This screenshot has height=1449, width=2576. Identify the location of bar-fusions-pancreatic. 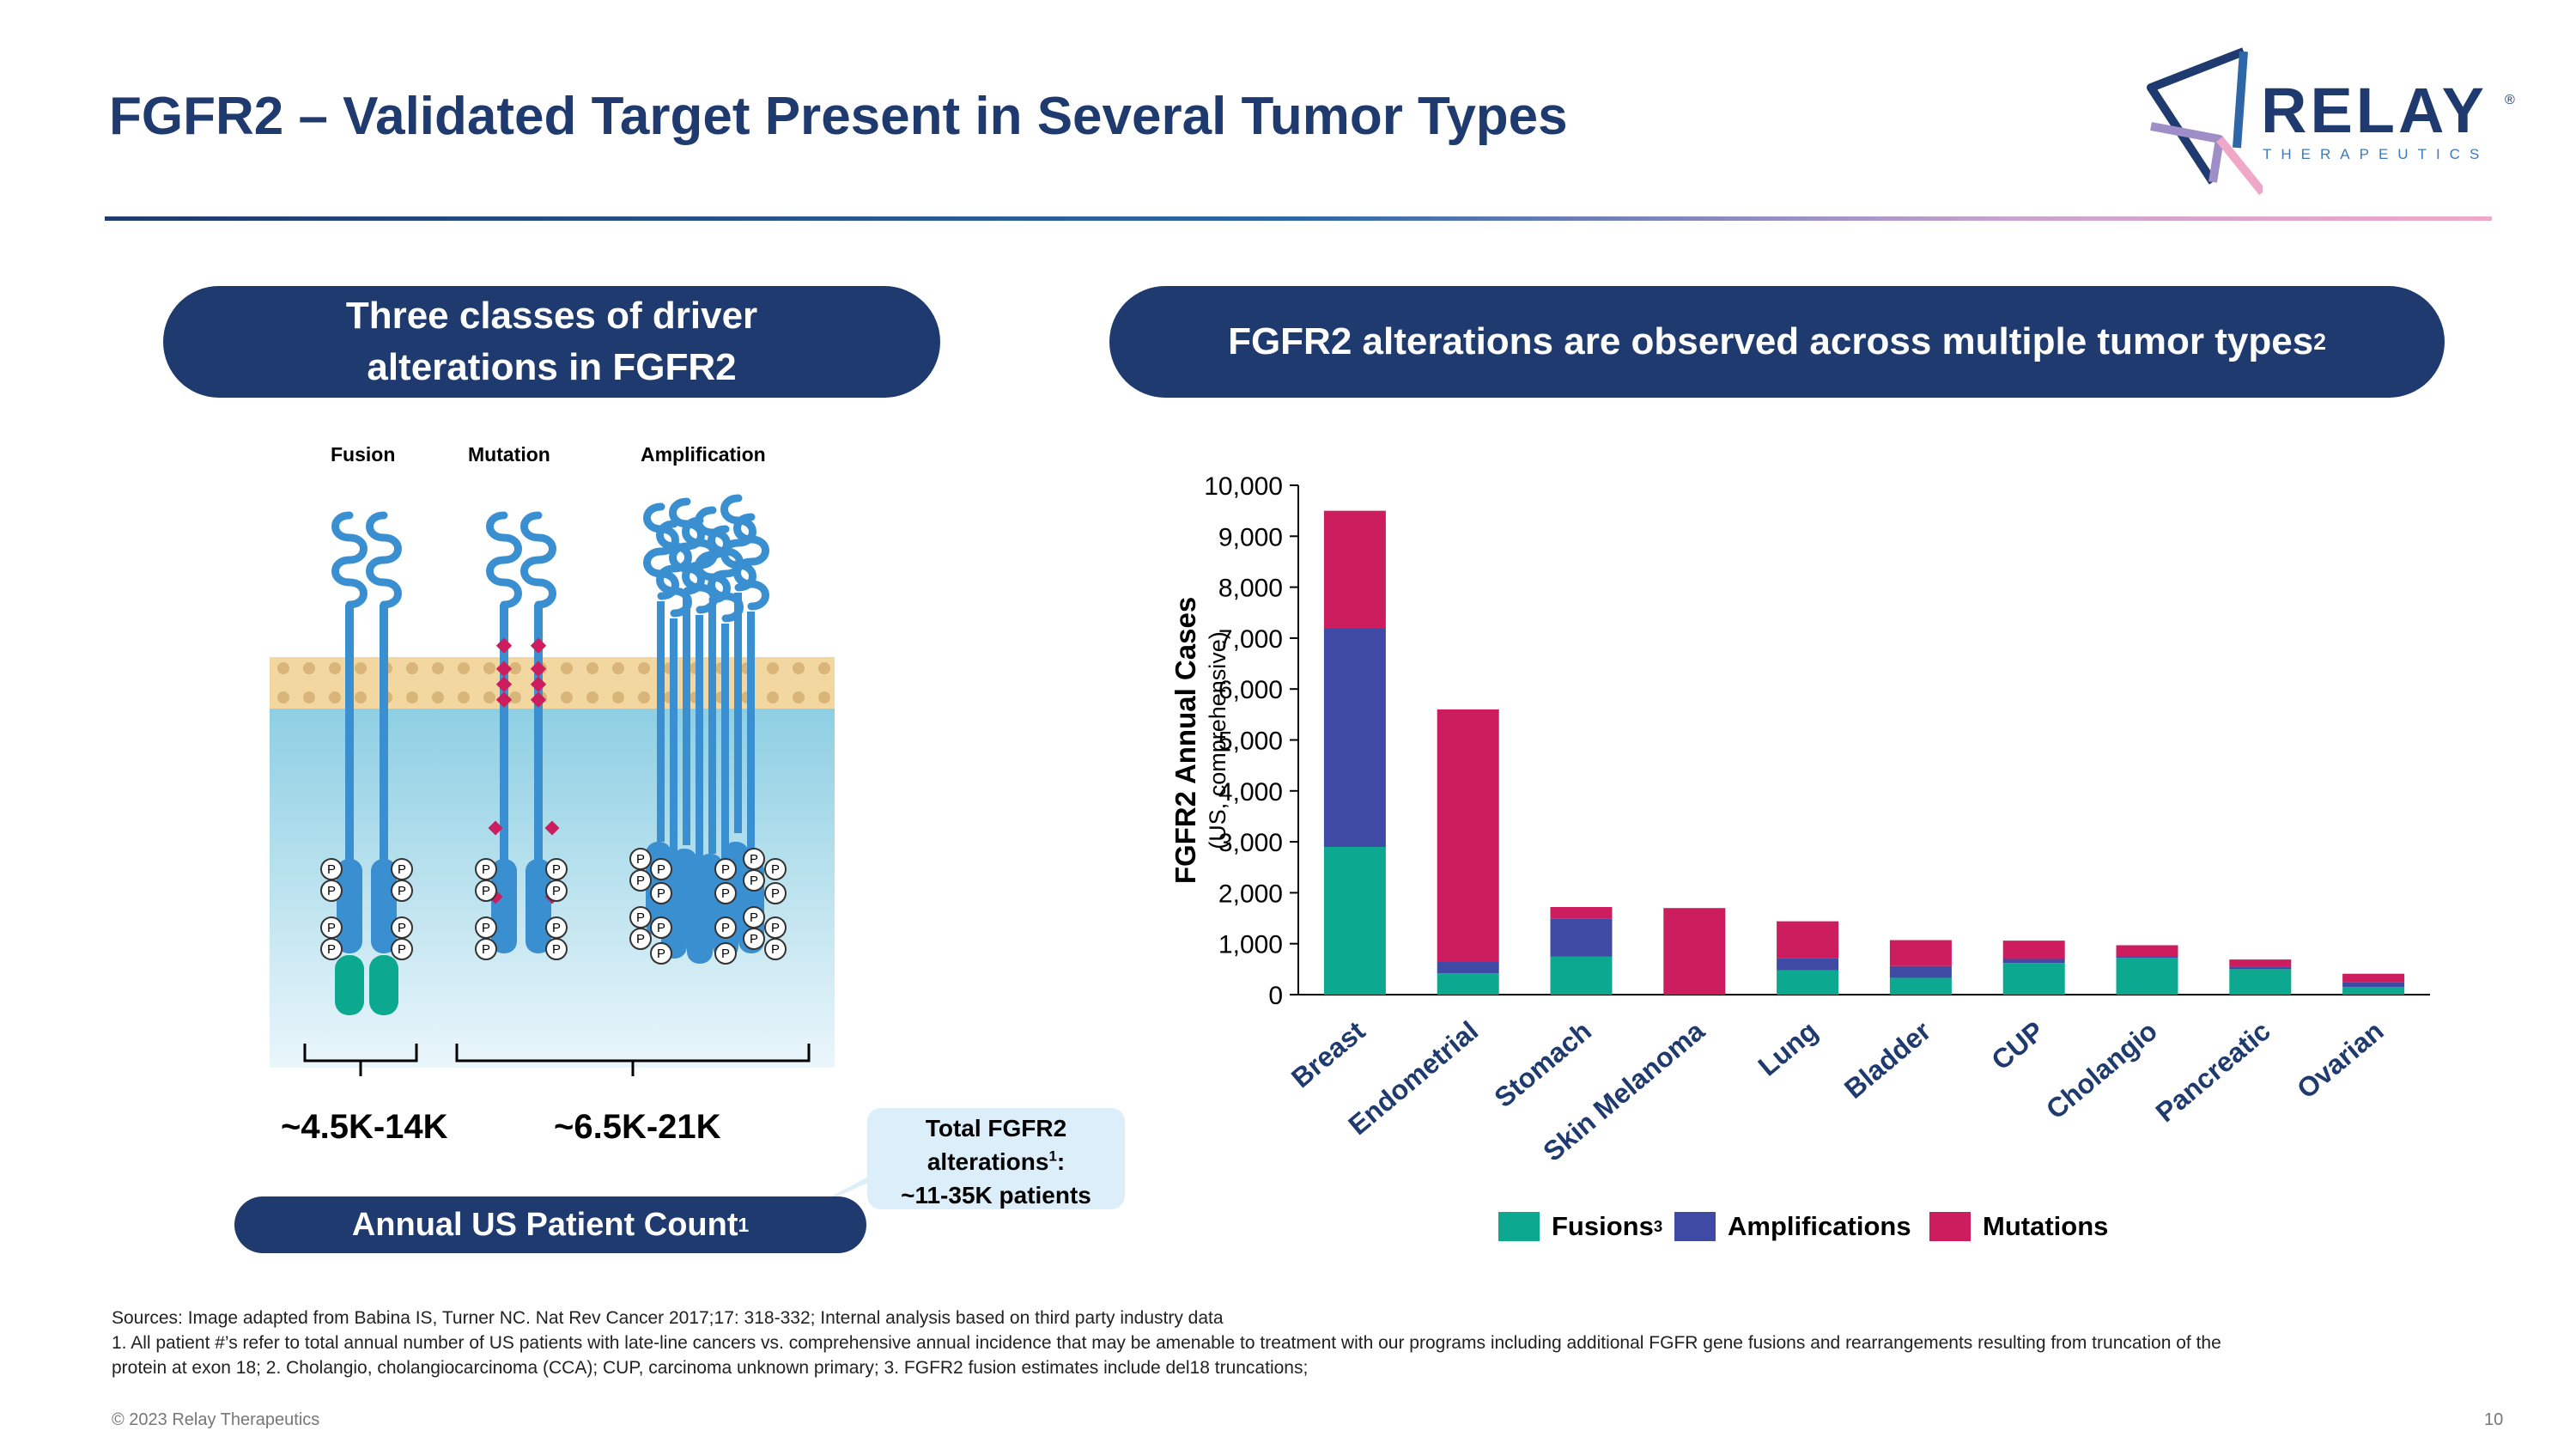
(2260, 982).